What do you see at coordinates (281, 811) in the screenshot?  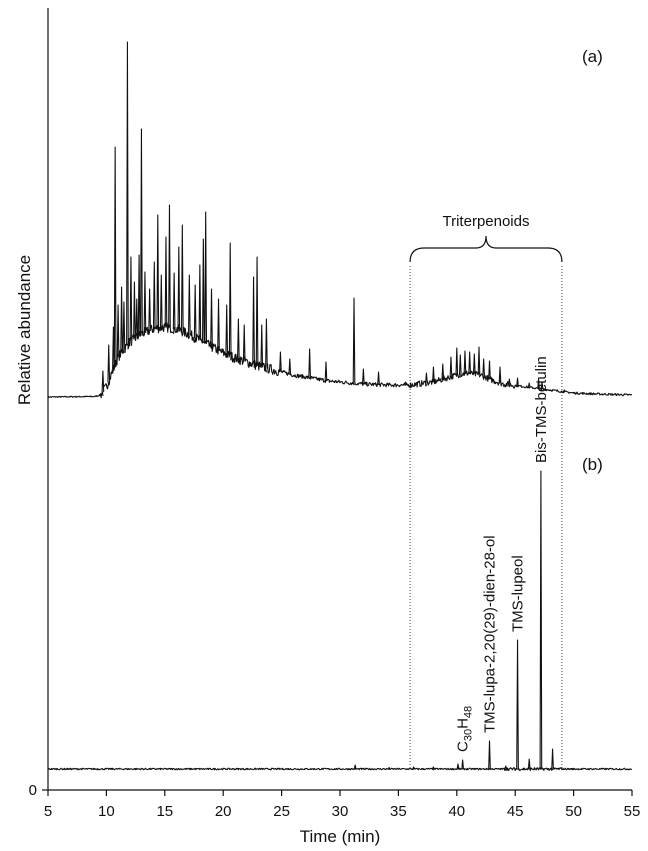 I see `x-tick-label: 25` at bounding box center [281, 811].